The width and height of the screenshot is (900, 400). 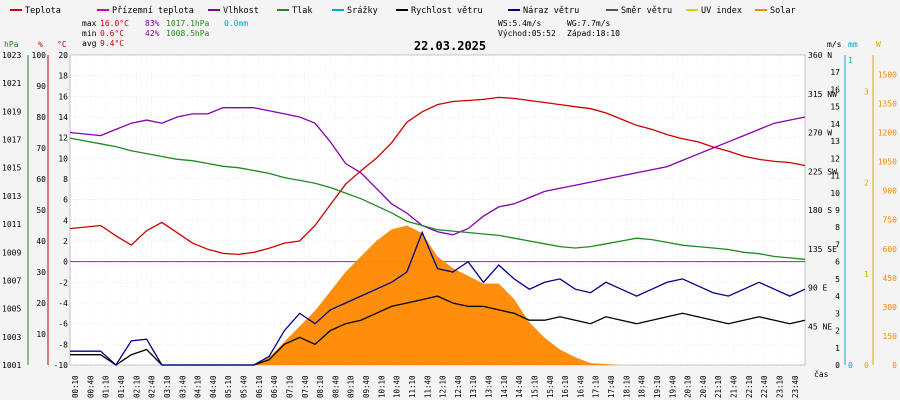 I want to click on axis-tick-hpa: 1001, so click(x=11, y=365).